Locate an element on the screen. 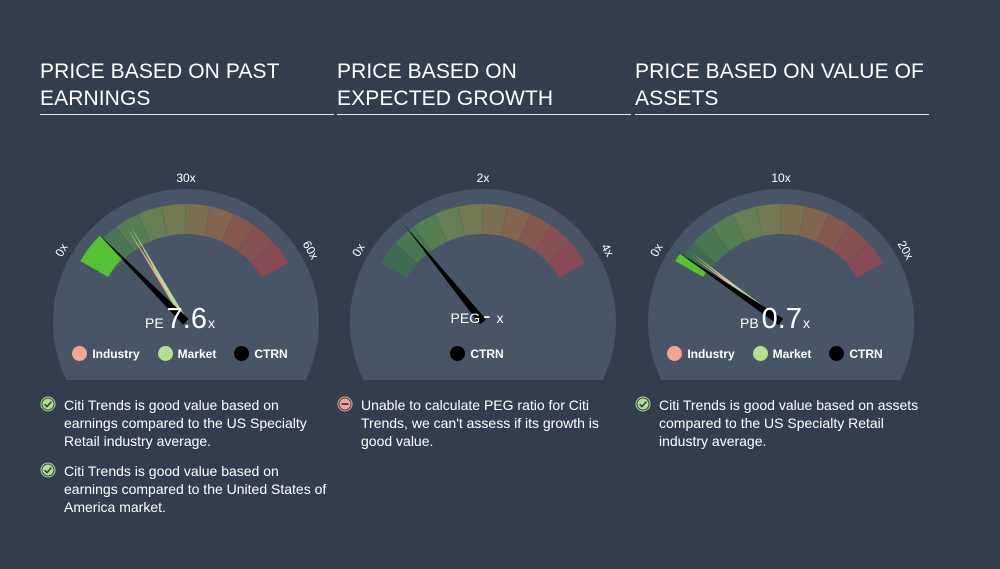 This screenshot has width=1000, height=569. tick-label: 20x is located at coordinates (906, 250).